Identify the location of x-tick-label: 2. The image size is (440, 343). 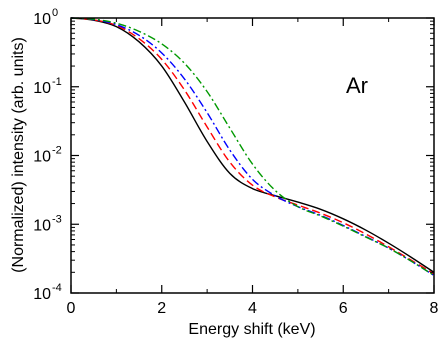
(161, 308).